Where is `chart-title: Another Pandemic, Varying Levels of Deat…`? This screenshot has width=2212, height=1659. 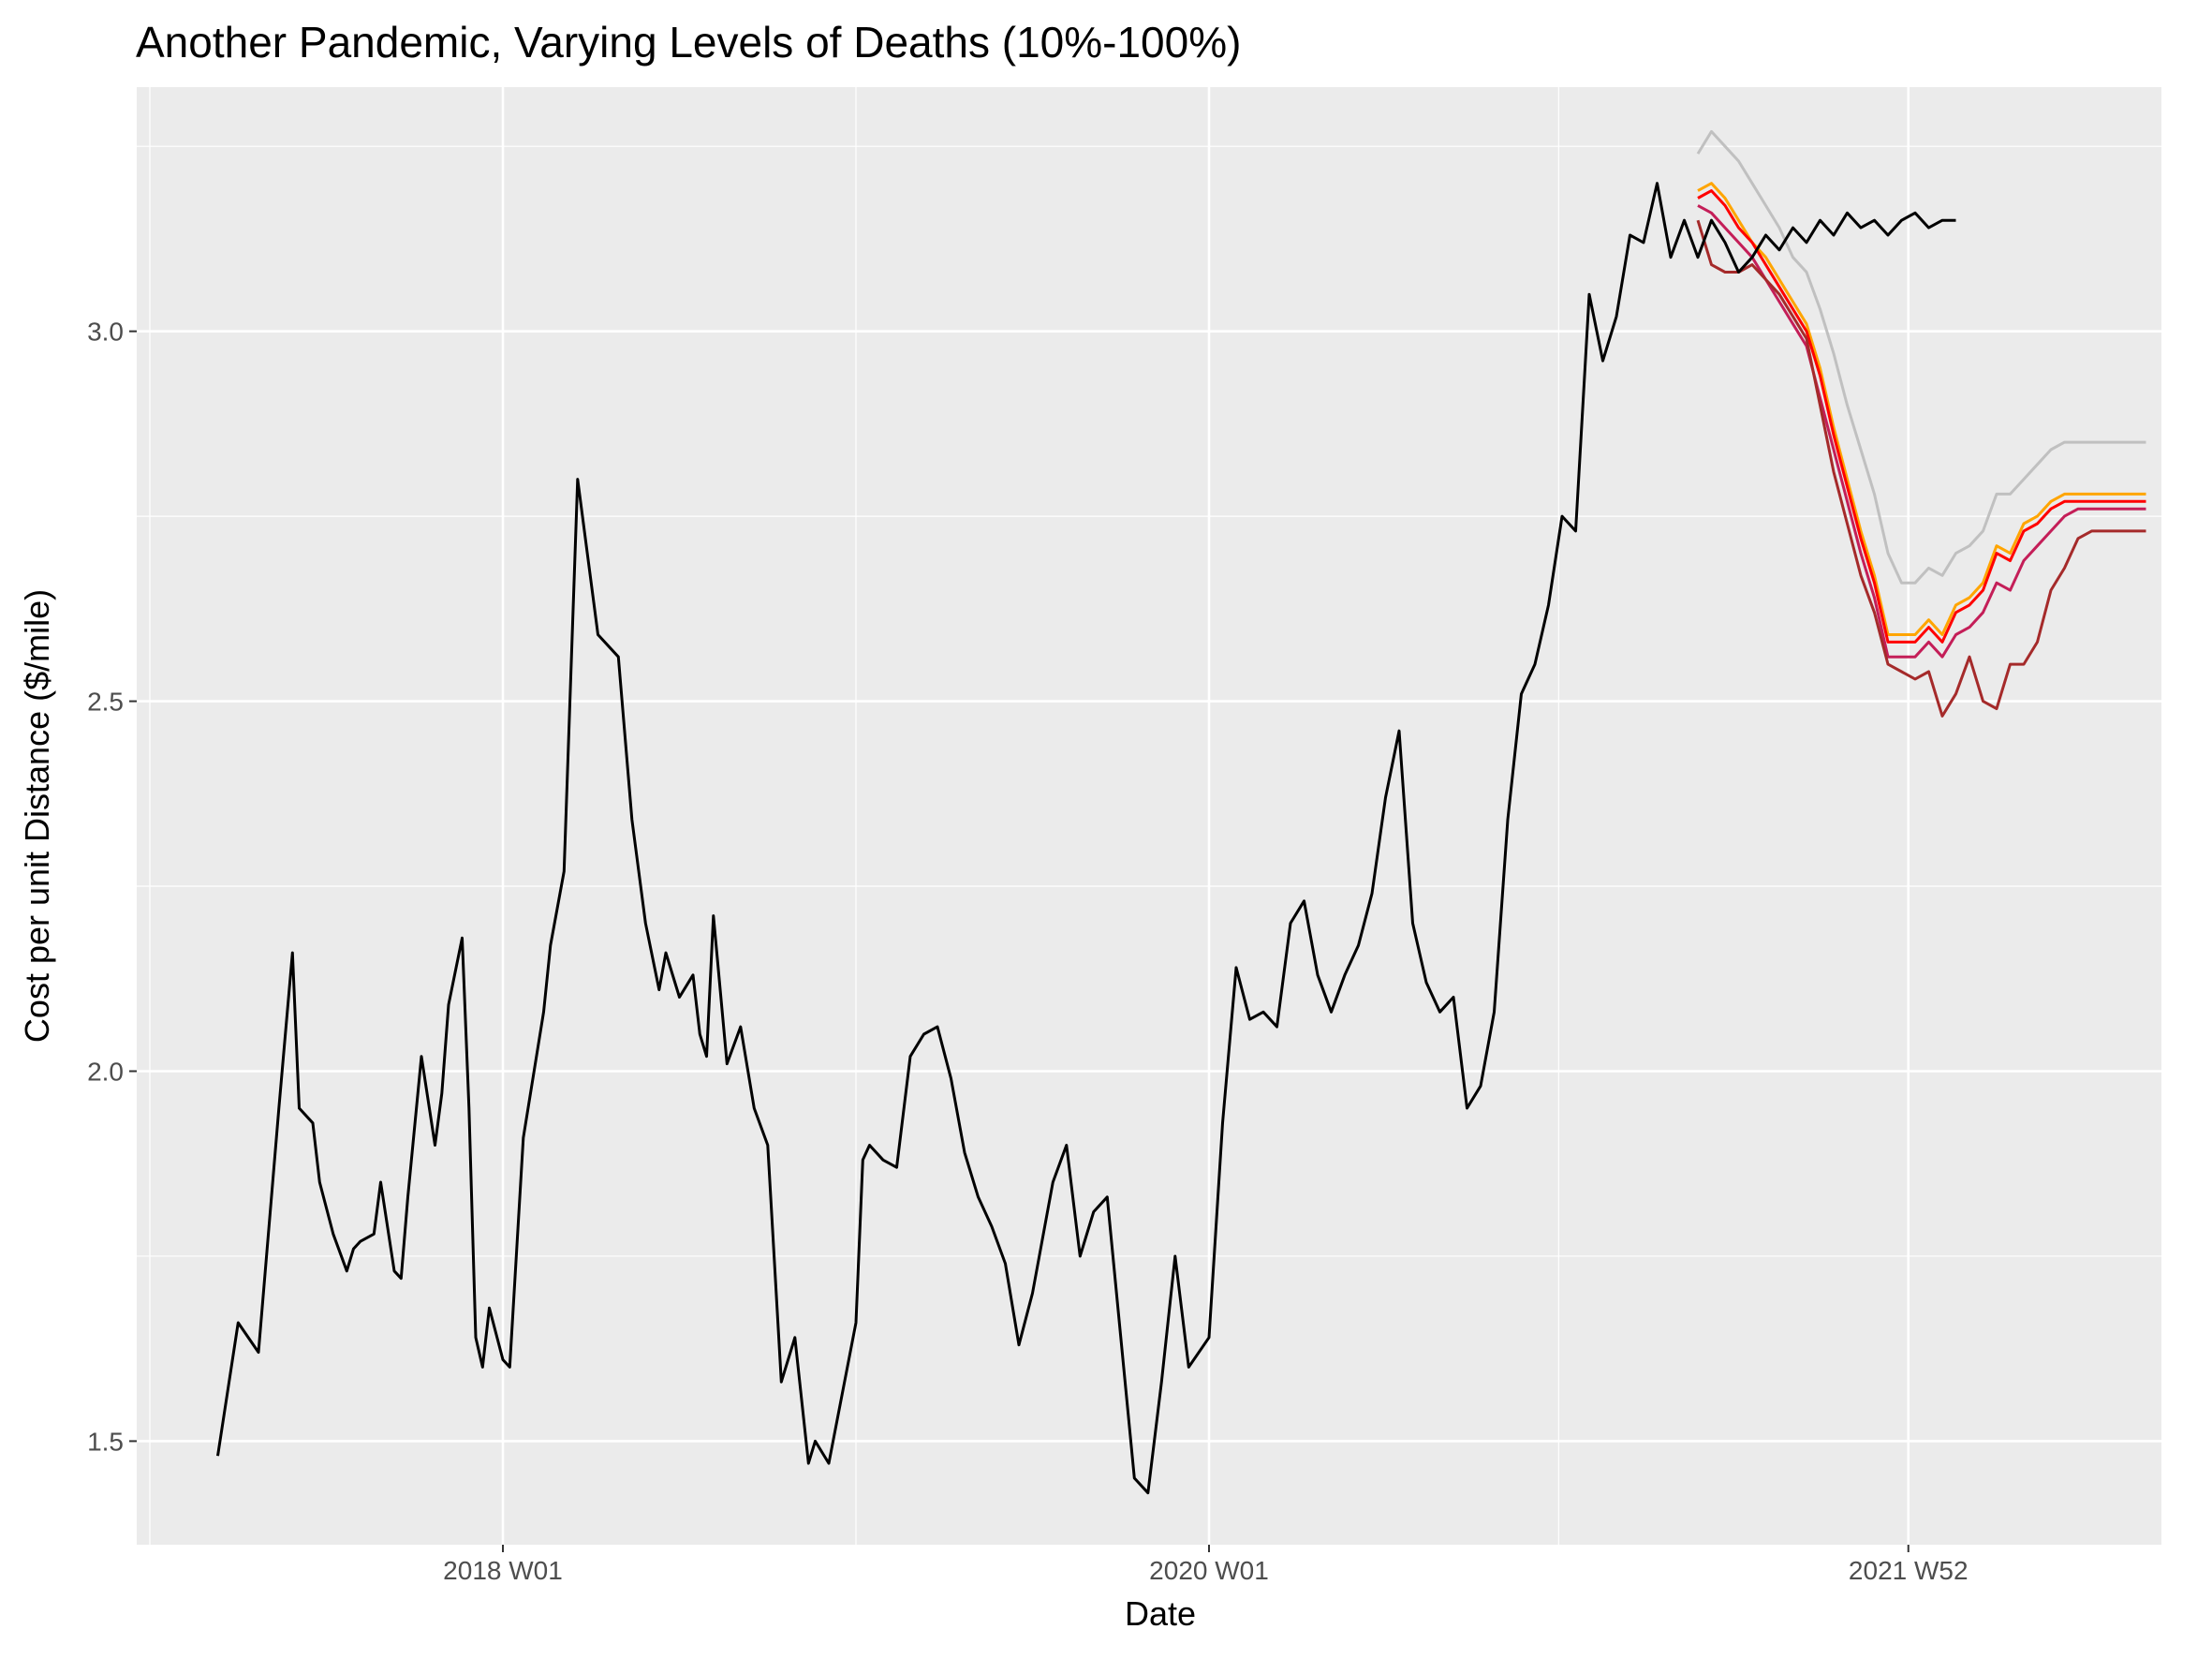
chart-title: Another Pandemic, Varying Levels of Deat… is located at coordinates (689, 43).